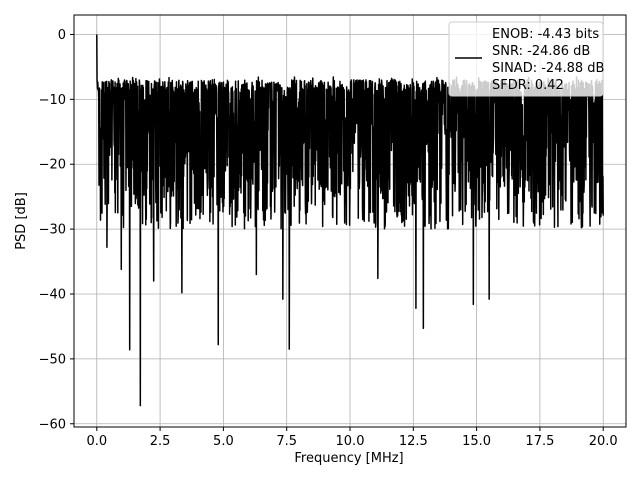 This screenshot has width=640, height=480. What do you see at coordinates (52, 165) in the screenshot?
I see `y-tick-label: −20` at bounding box center [52, 165].